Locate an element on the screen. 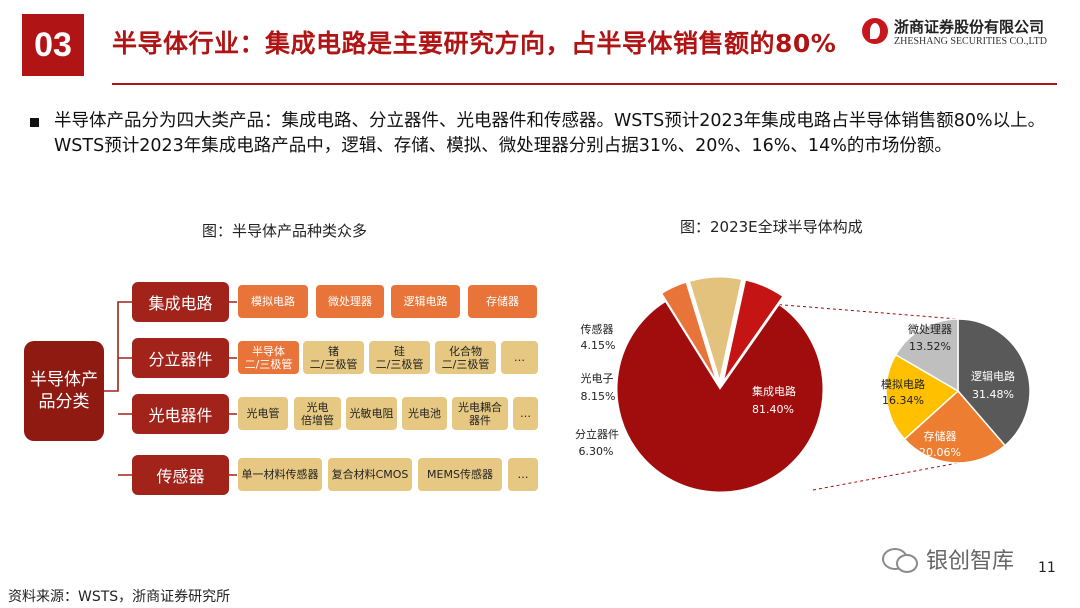 This screenshot has width=1080, height=608. item-composite-cmos: 复合材料CMOS is located at coordinates (370, 474).